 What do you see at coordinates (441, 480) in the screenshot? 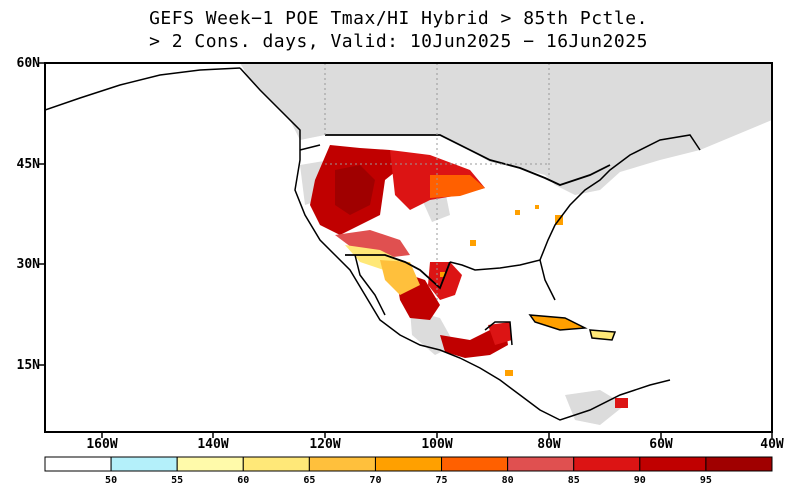
I see `colorbar-label: 75` at bounding box center [441, 480].